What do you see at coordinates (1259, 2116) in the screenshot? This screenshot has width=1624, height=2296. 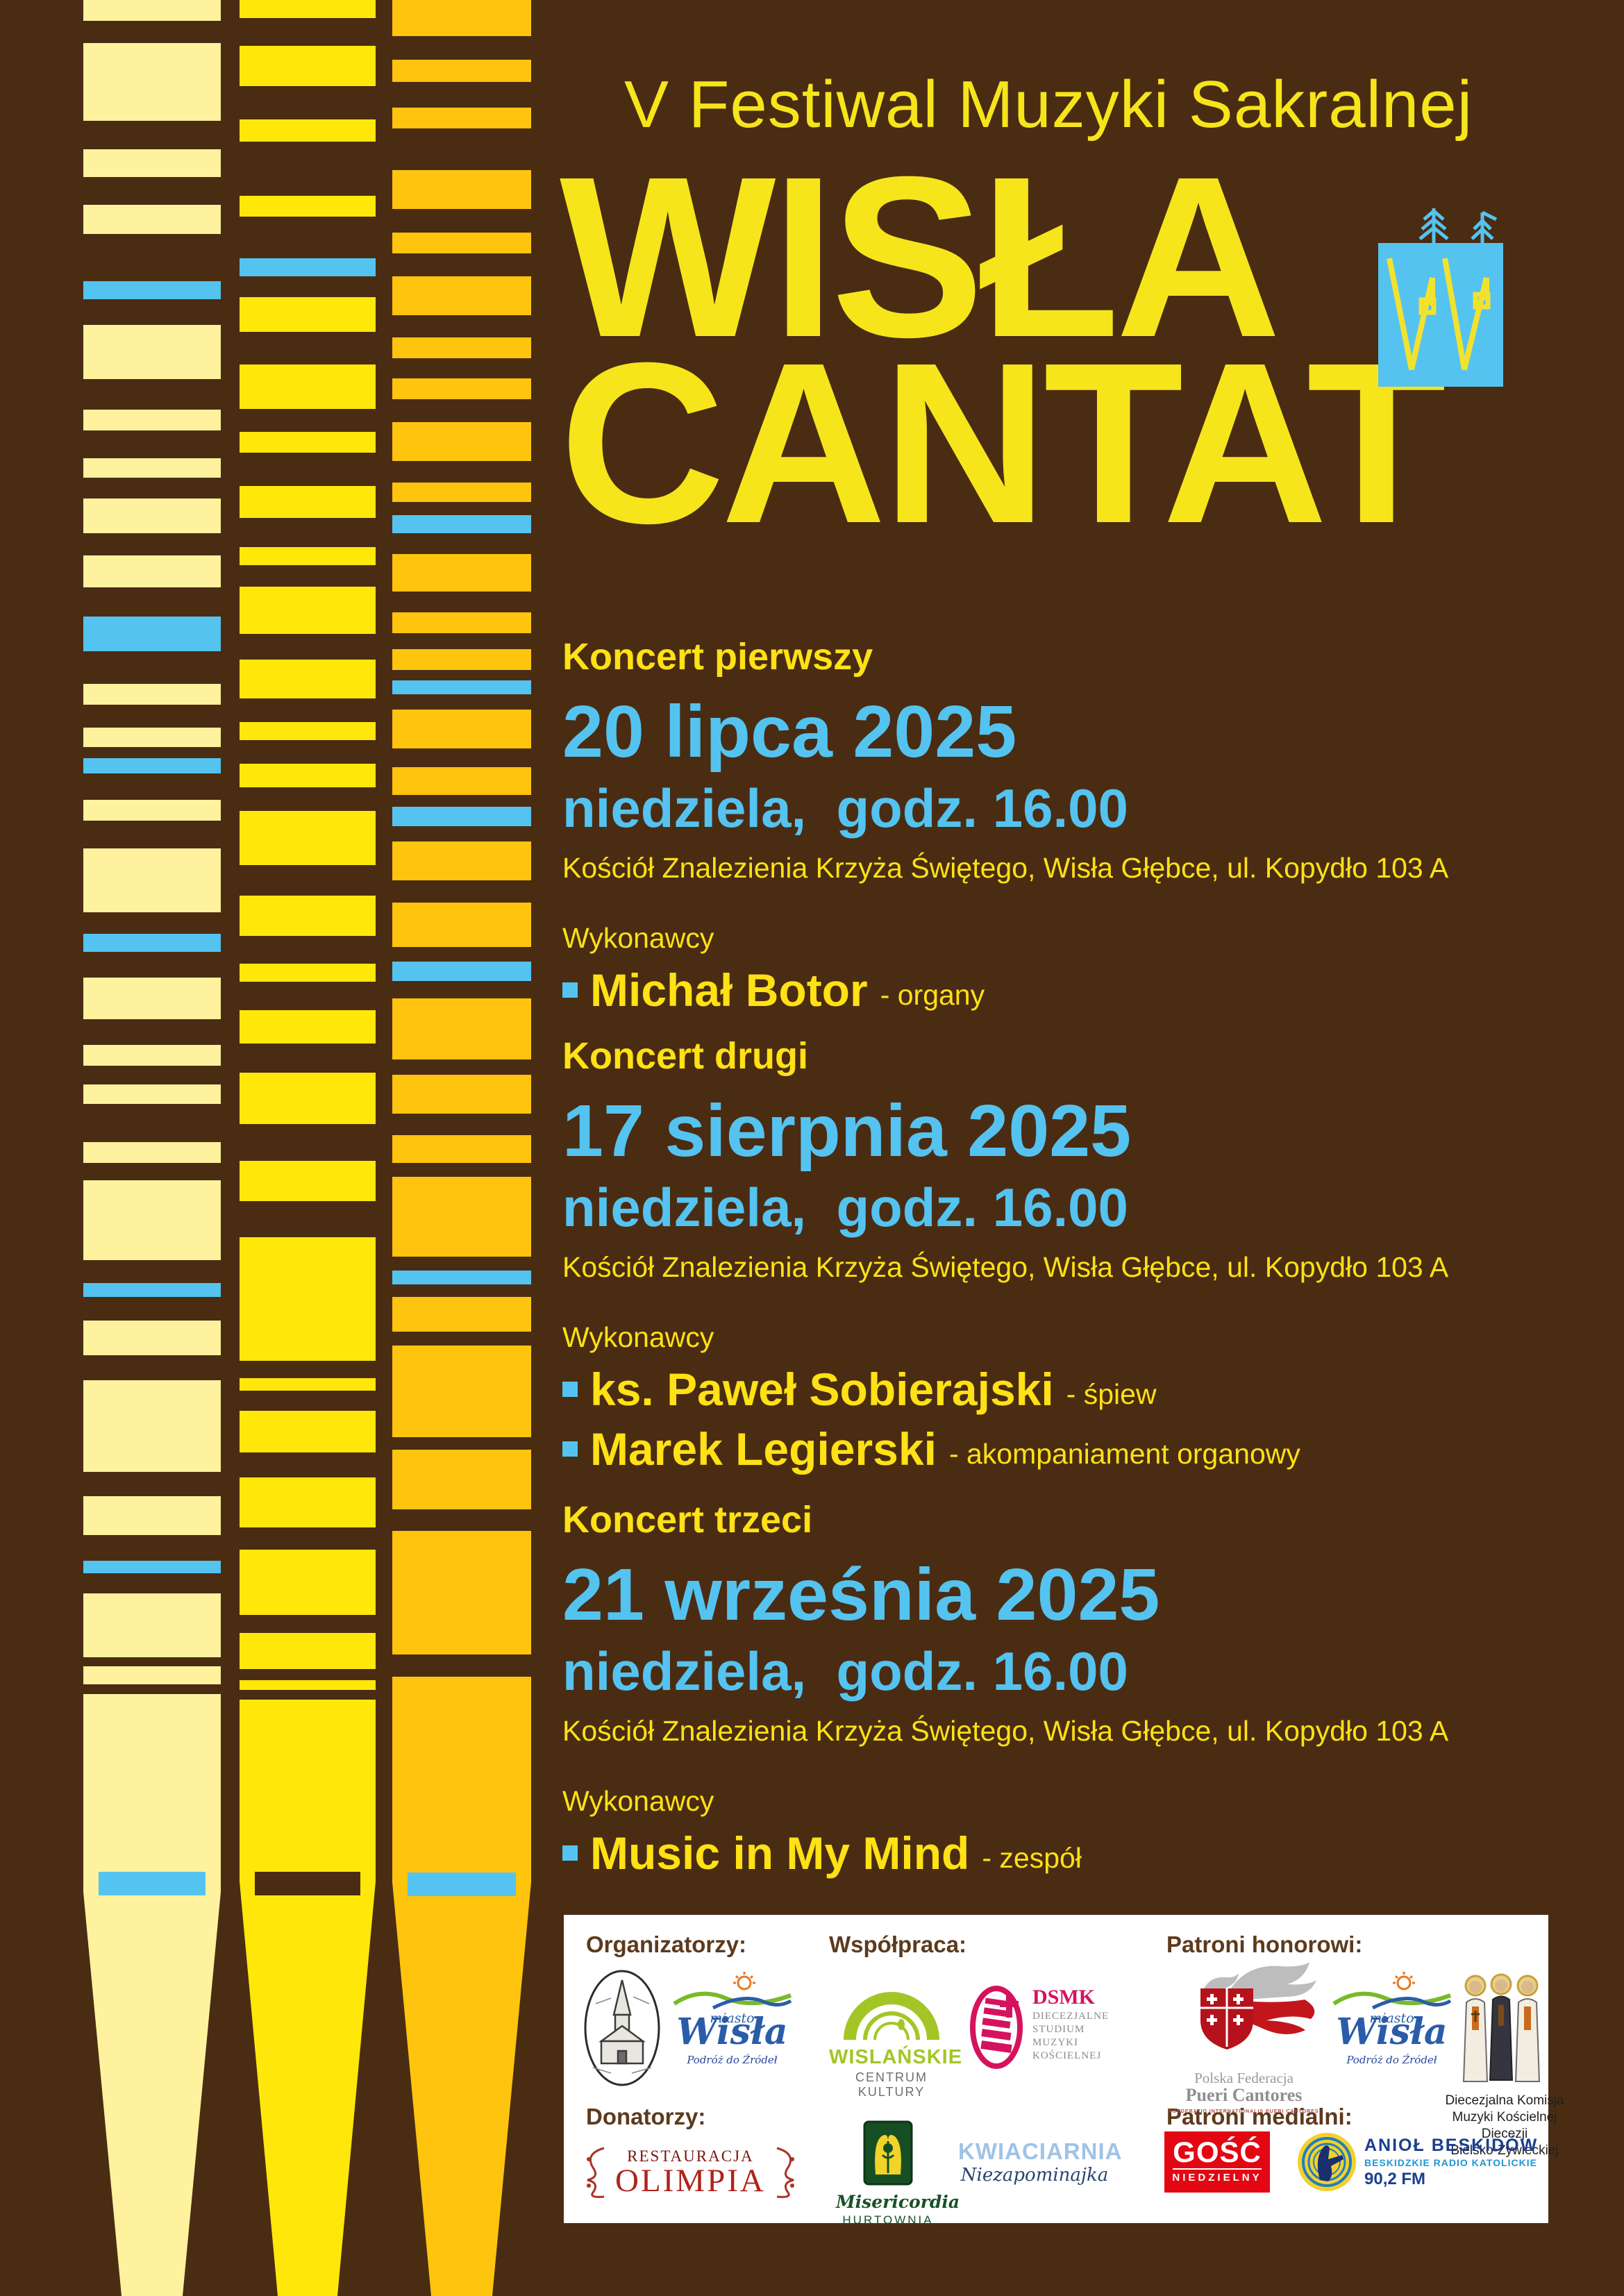 I see `media-label: Patroni medialni:` at bounding box center [1259, 2116].